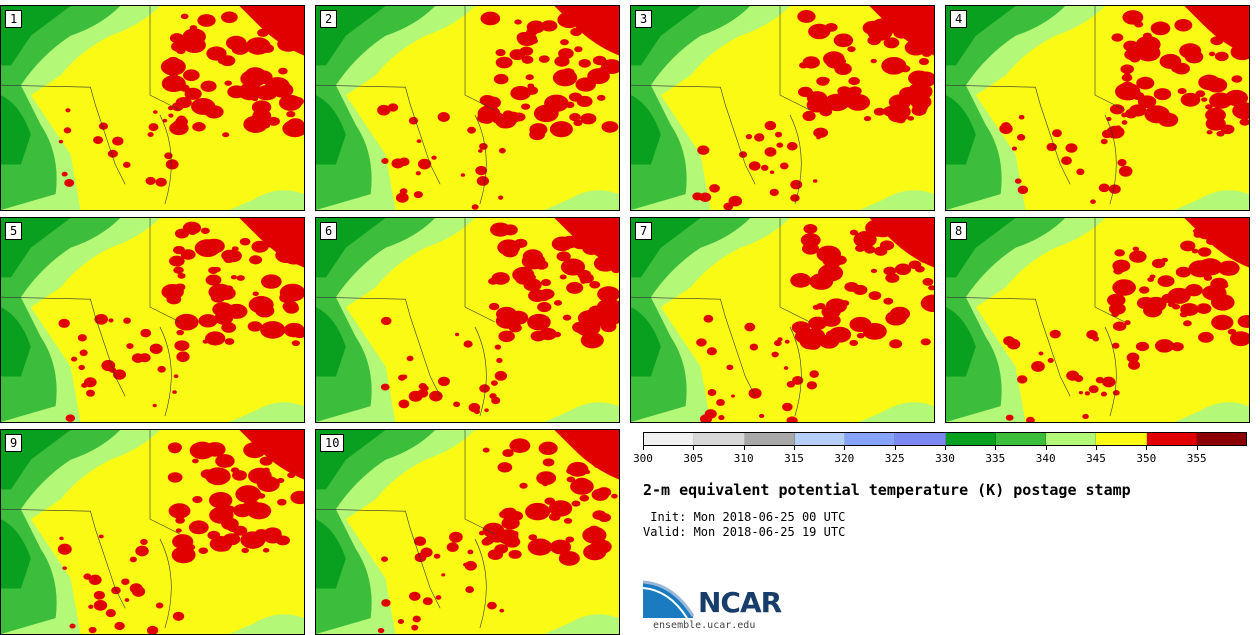 The image size is (1260, 635). I want to click on panel-label: 6, so click(329, 231).